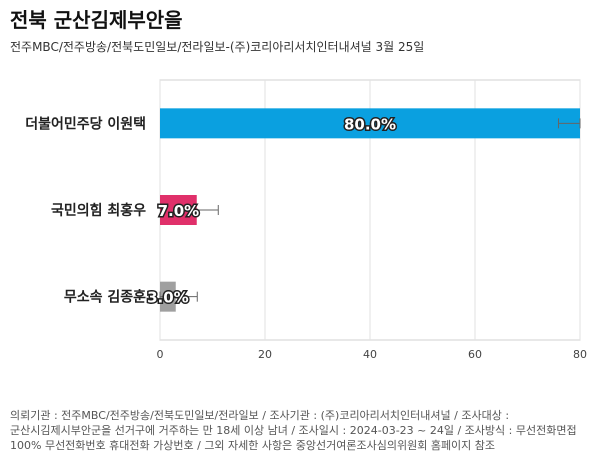 Image resolution: width=600 pixels, height=460 pixels. Describe the element at coordinates (475, 354) in the screenshot. I see `x-tick-label: 60` at that location.